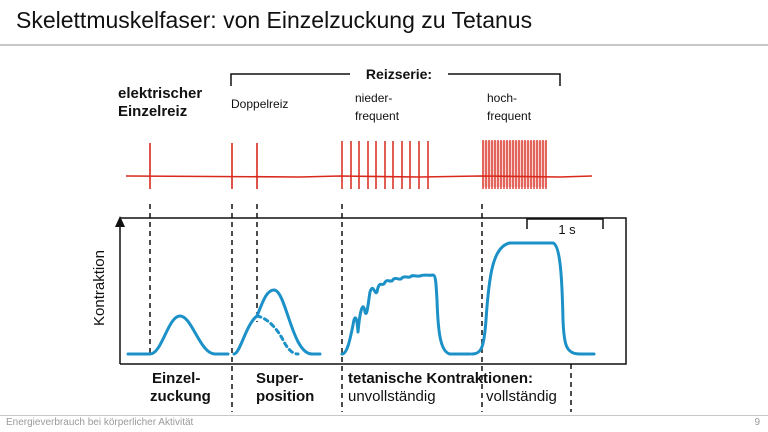 This screenshot has width=768, height=432. What do you see at coordinates (99, 288) in the screenshot?
I see `y-axis-label: Kontraktion` at bounding box center [99, 288].